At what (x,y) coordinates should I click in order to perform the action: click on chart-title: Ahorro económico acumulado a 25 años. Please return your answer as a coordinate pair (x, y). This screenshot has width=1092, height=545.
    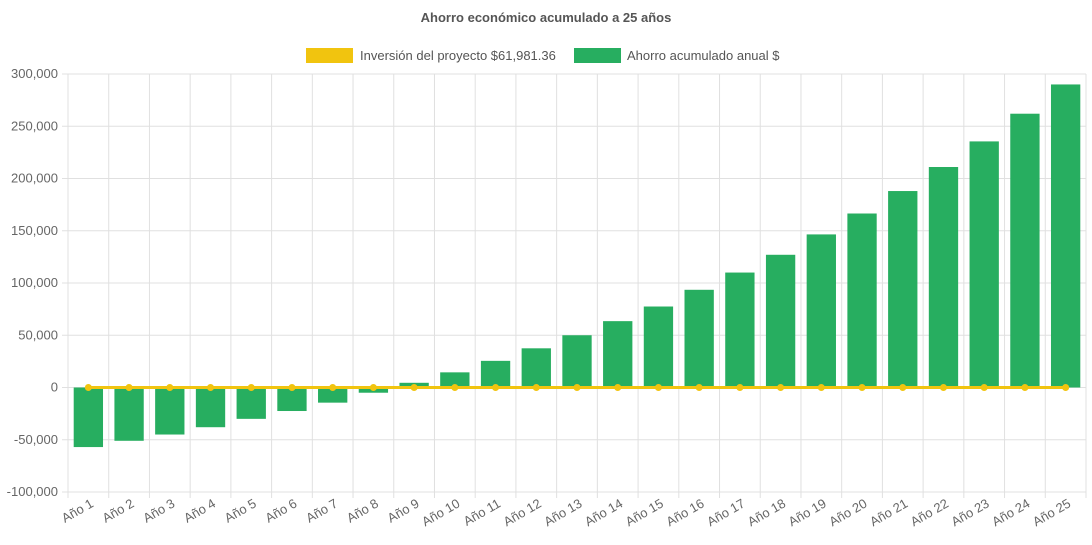
    Looking at the image, I should click on (546, 17).